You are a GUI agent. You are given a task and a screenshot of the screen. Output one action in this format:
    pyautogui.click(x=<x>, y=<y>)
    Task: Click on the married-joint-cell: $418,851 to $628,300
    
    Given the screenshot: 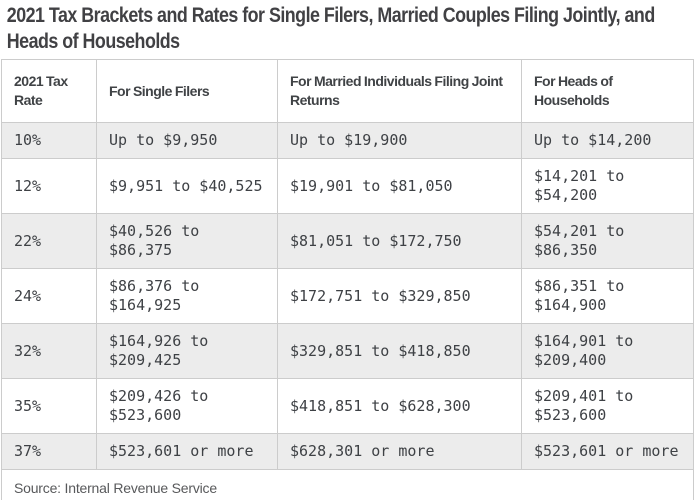 What is the action you would take?
    pyautogui.click(x=399, y=406)
    